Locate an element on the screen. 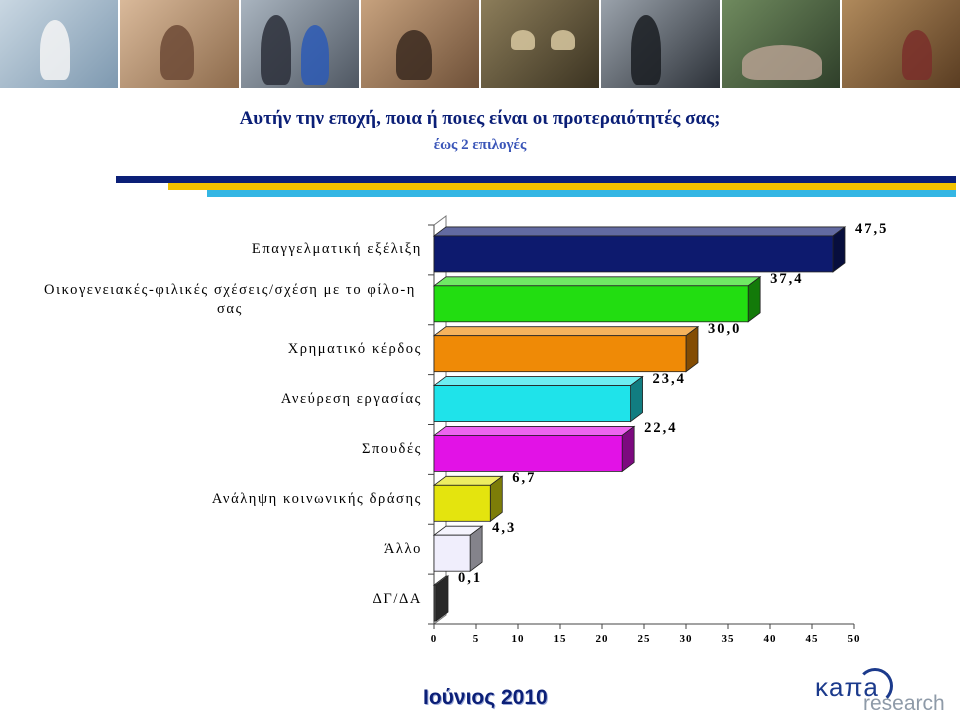 The image size is (960, 720). category-label: ΔΓ/ΔΑ is located at coordinates (397, 598).